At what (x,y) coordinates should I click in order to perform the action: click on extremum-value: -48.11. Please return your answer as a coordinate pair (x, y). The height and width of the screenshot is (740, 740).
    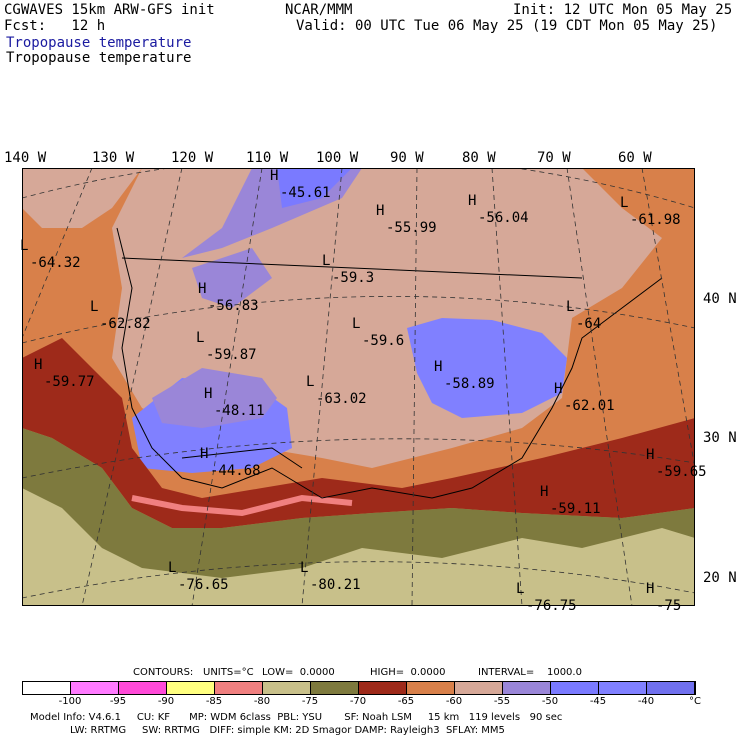
    Looking at the image, I should click on (239, 411).